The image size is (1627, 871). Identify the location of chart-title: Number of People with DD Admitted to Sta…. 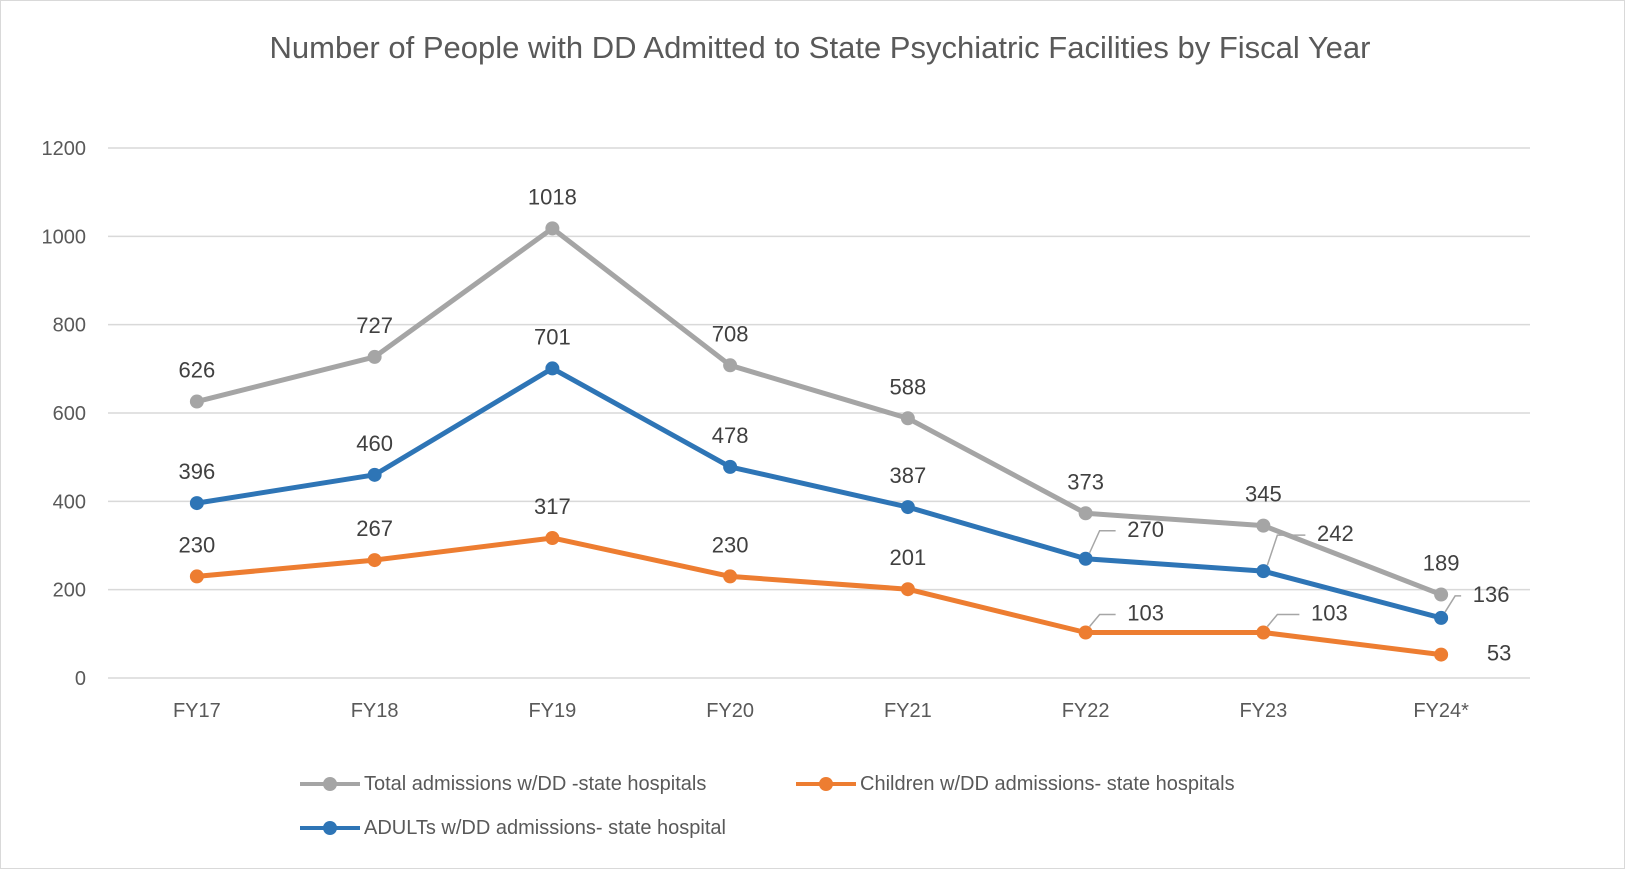
(820, 47).